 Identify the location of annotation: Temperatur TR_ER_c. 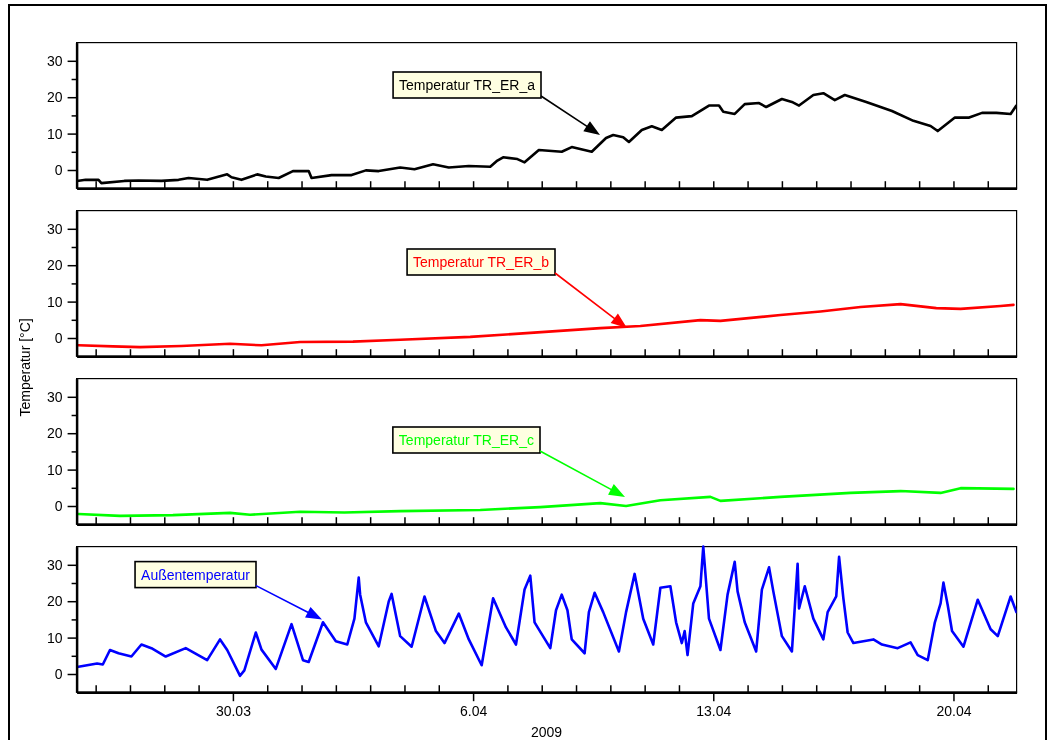
(466, 440).